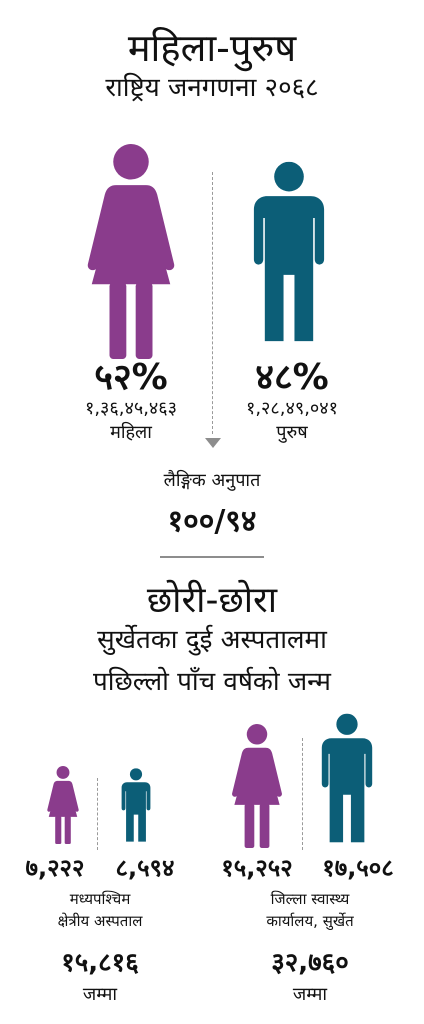 This screenshot has height=1024, width=424. What do you see at coordinates (310, 899) in the screenshot?
I see `hospital2-name-line1: जिल्ला स्वास्थ्य` at bounding box center [310, 899].